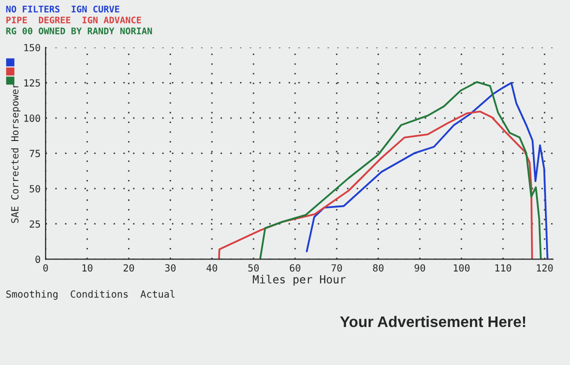 The image size is (570, 365). What do you see at coordinates (299, 280) in the screenshot?
I see `x-axis-title: Miles per Hour` at bounding box center [299, 280].